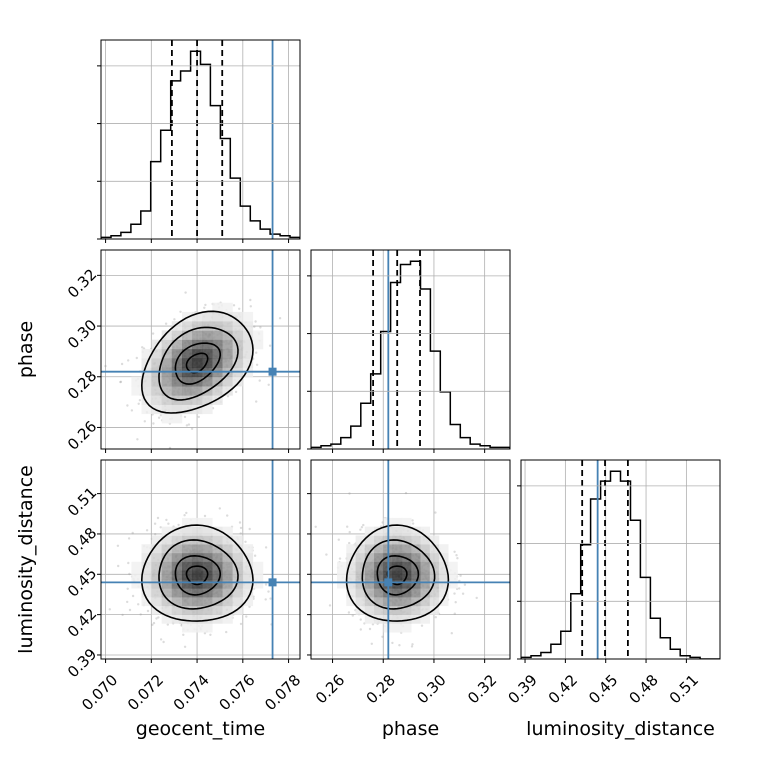 This screenshot has width=760, height=760. What do you see at coordinates (82, 283) in the screenshot?
I see `y-tick-label: 0.32` at bounding box center [82, 283].